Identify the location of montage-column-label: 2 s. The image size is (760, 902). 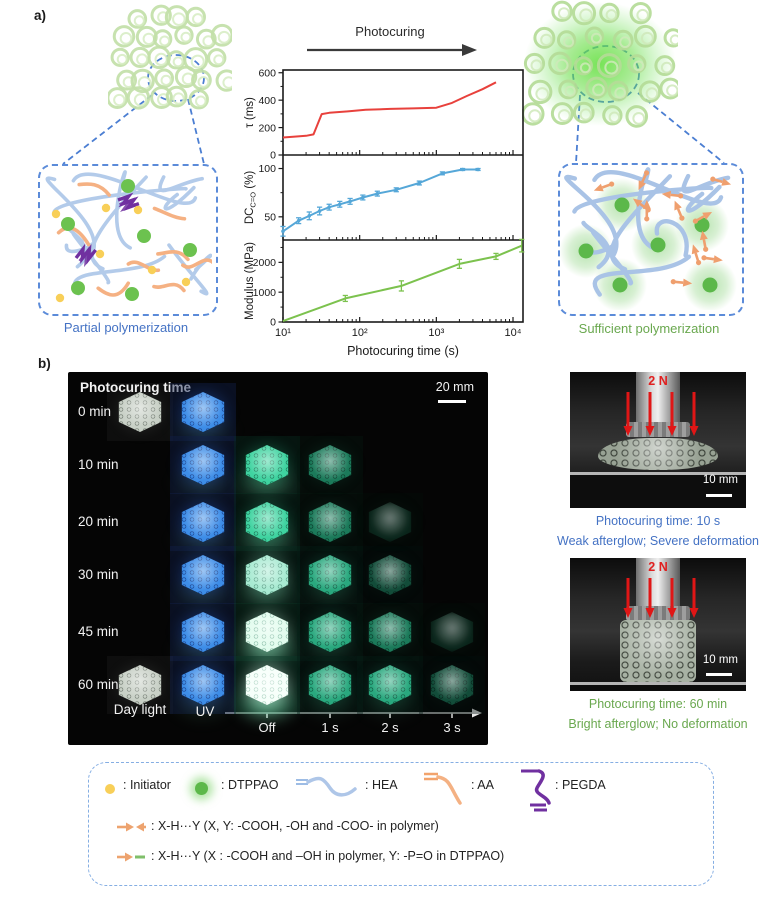
(390, 727).